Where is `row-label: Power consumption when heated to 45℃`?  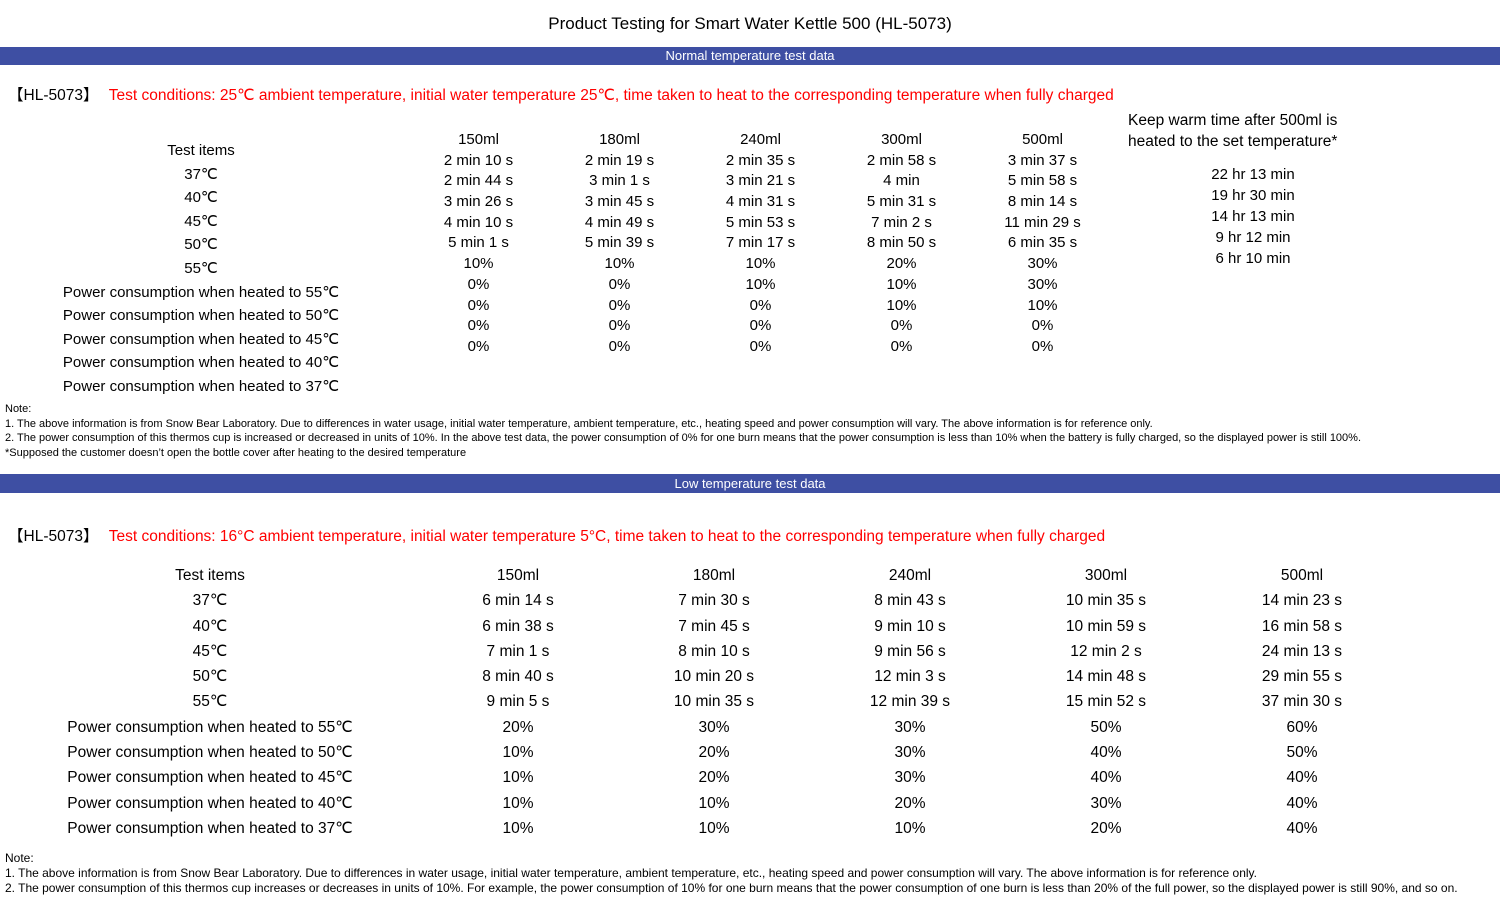 row-label: Power consumption when heated to 45℃ is located at coordinates (201, 339).